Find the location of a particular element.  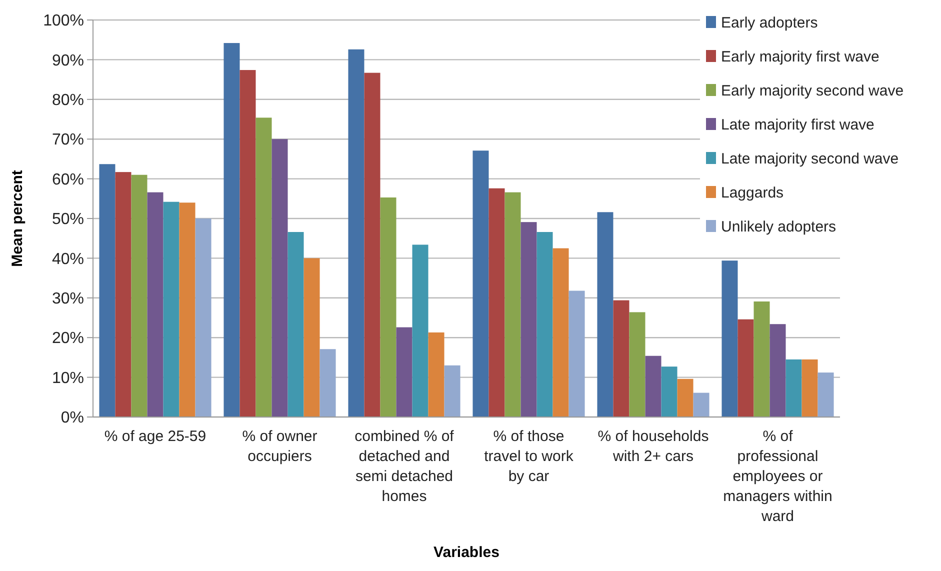

legend-label: Unlikely adopters is located at coordinates (778, 227).